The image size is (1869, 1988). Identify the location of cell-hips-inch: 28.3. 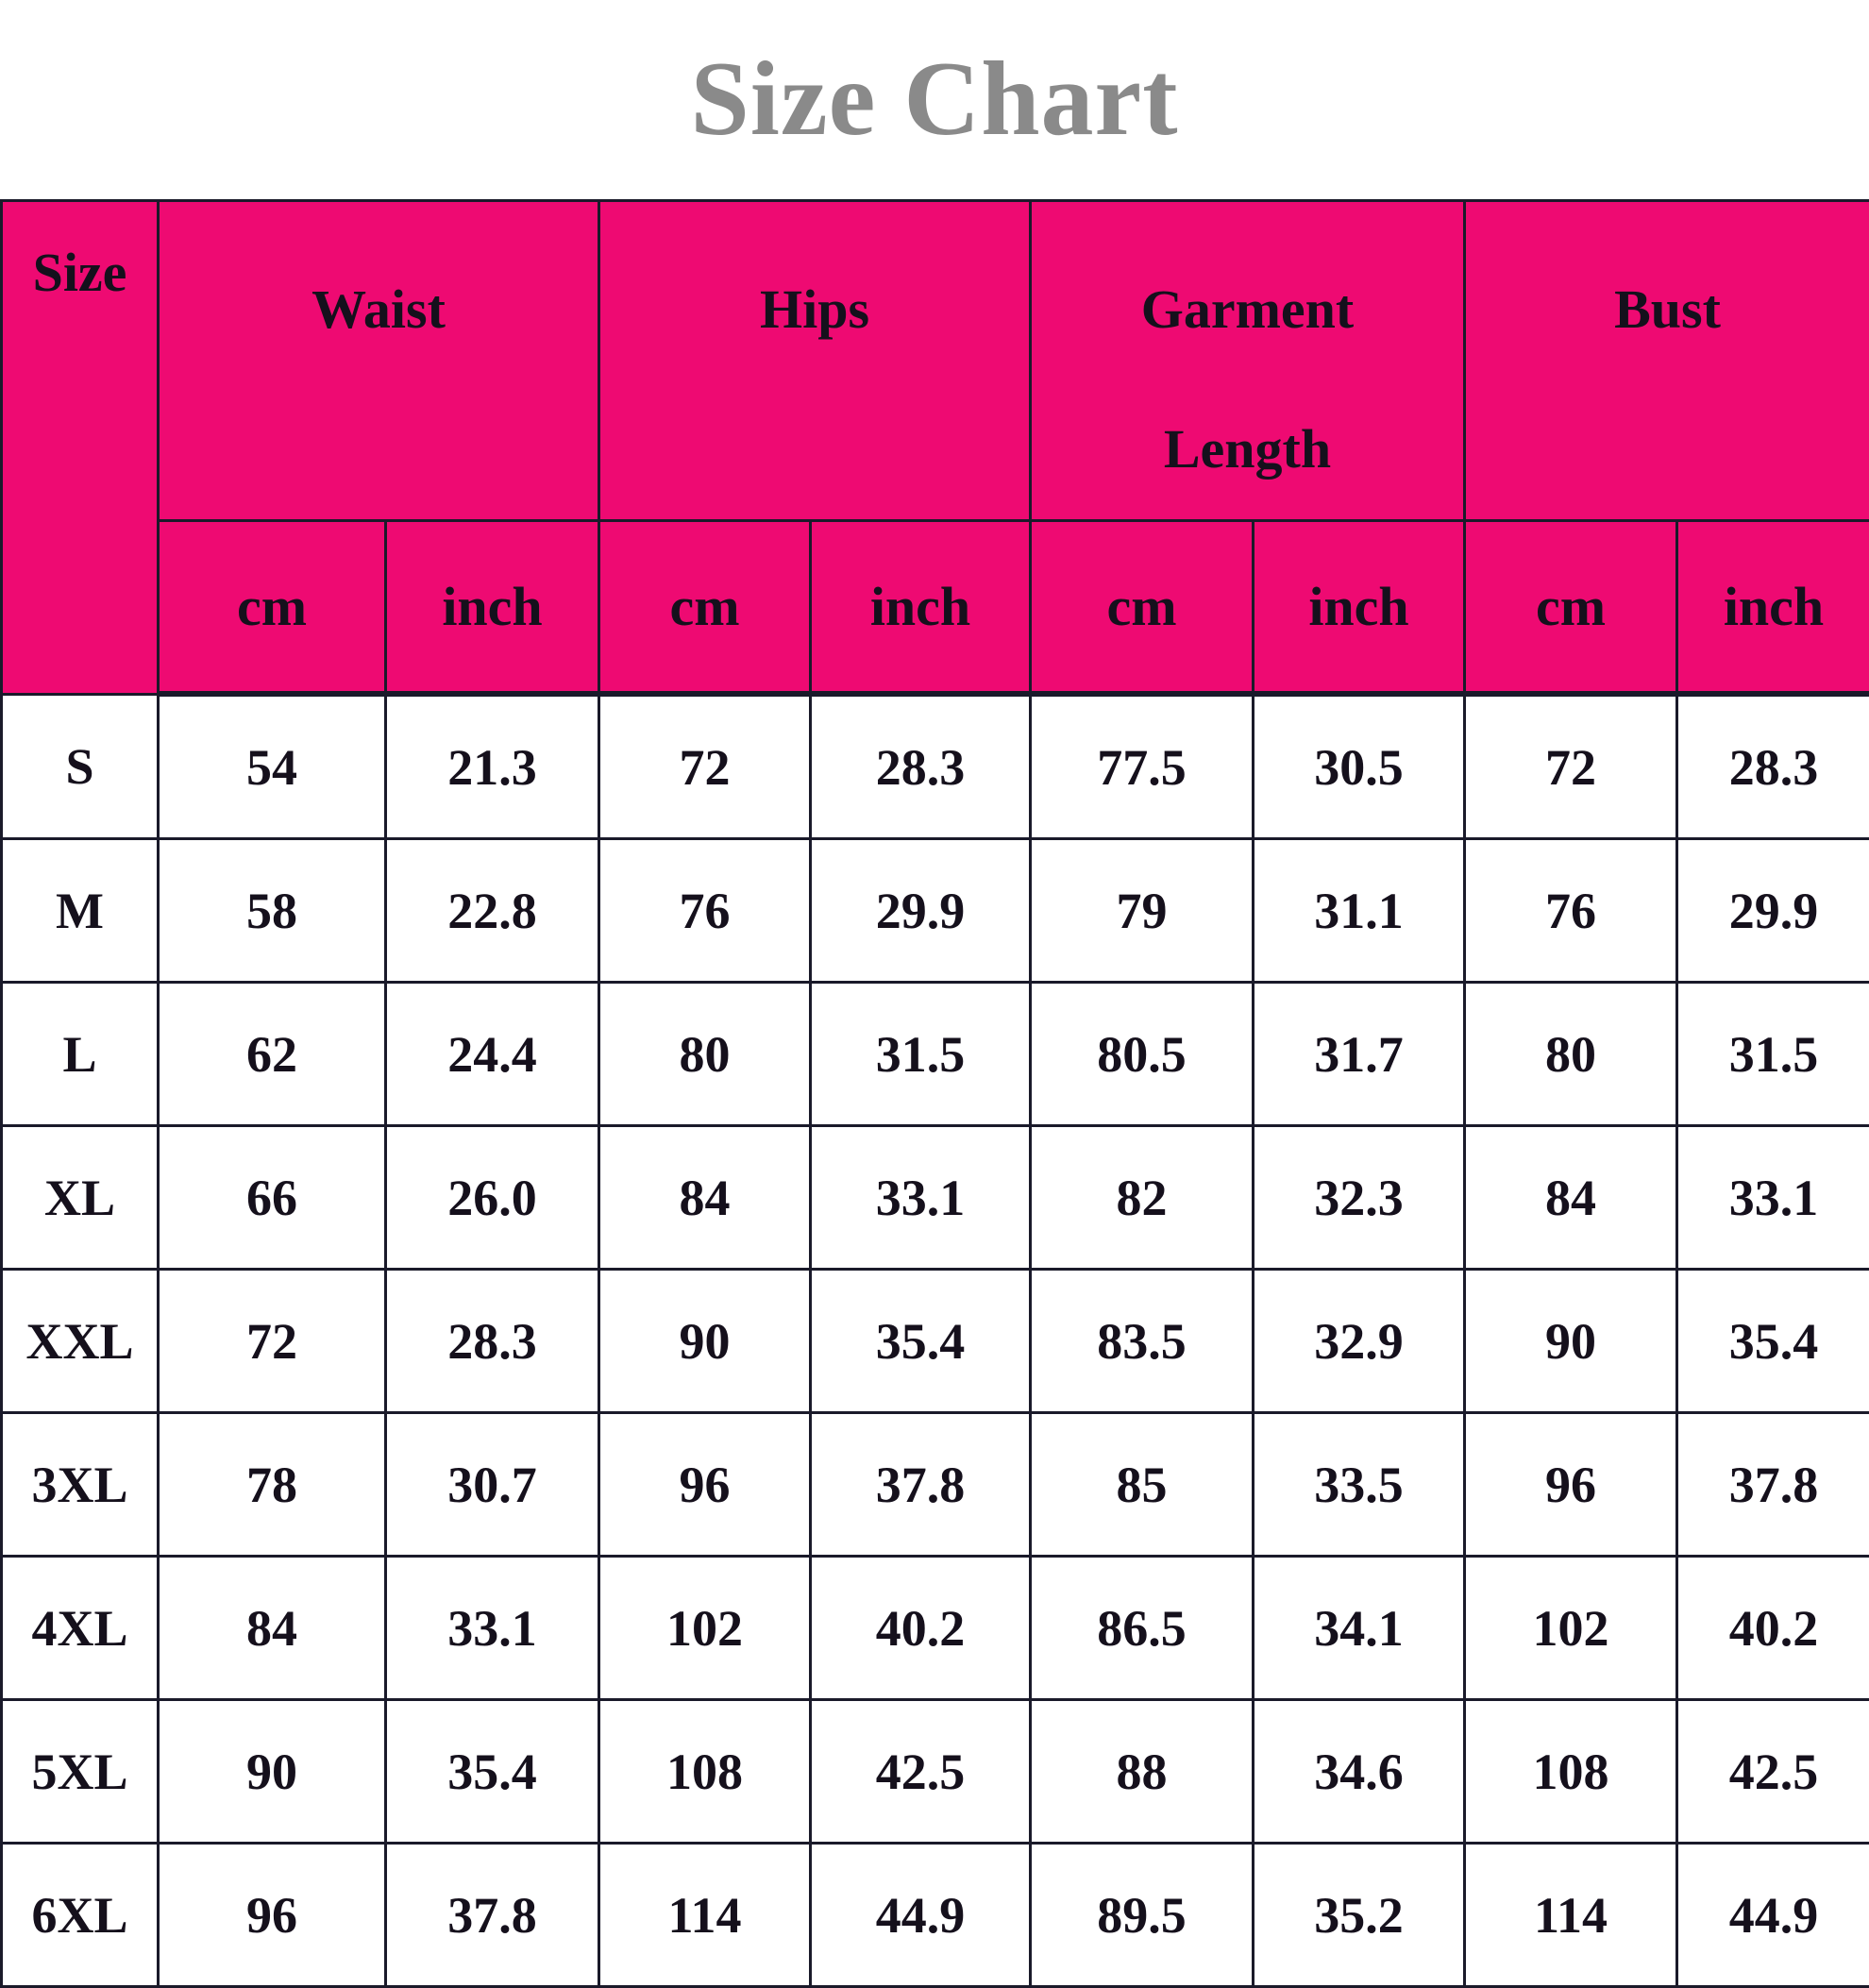
(921, 766).